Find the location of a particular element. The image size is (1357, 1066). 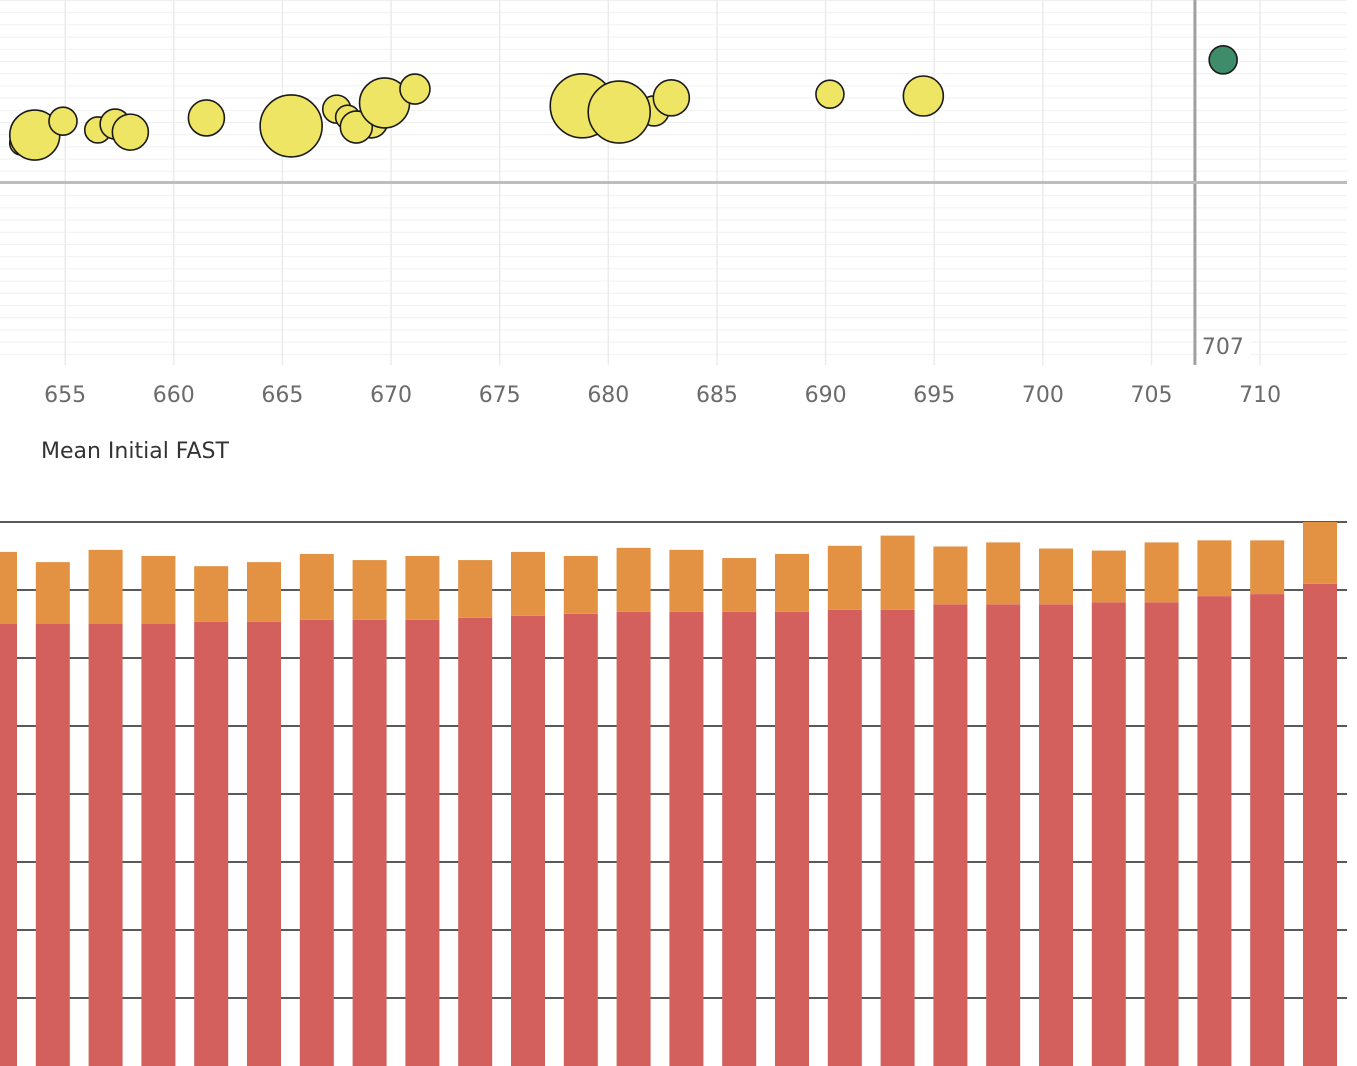

x-tick-label: 690 is located at coordinates (826, 395).